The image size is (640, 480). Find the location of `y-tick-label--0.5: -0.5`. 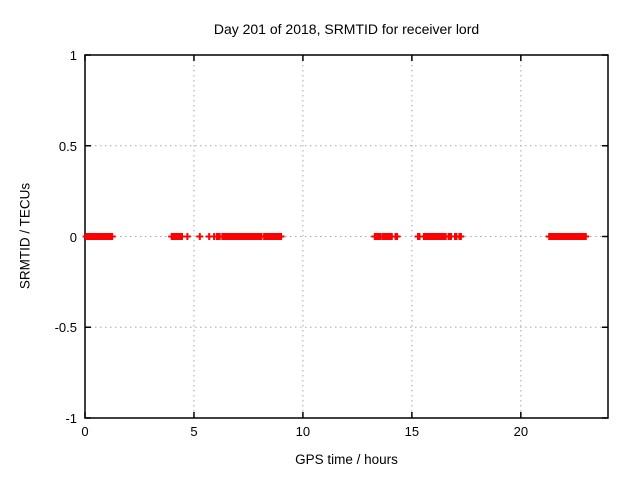

y-tick-label--0.5: -0.5 is located at coordinates (65, 328).